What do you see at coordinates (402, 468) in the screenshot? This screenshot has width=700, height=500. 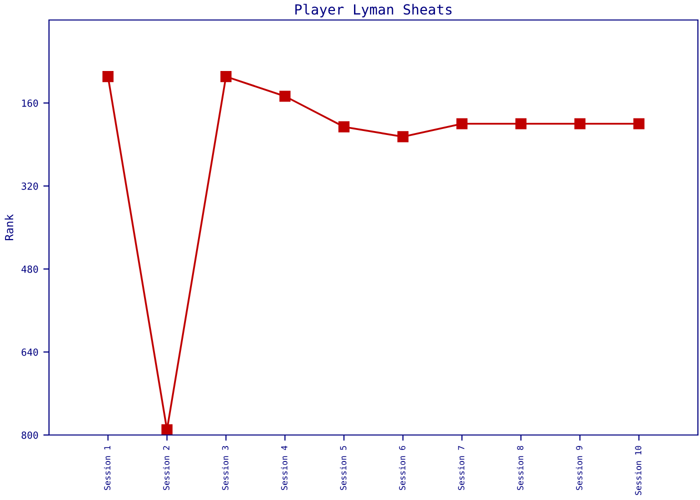 I see `x-tick-label: Session 6` at bounding box center [402, 468].